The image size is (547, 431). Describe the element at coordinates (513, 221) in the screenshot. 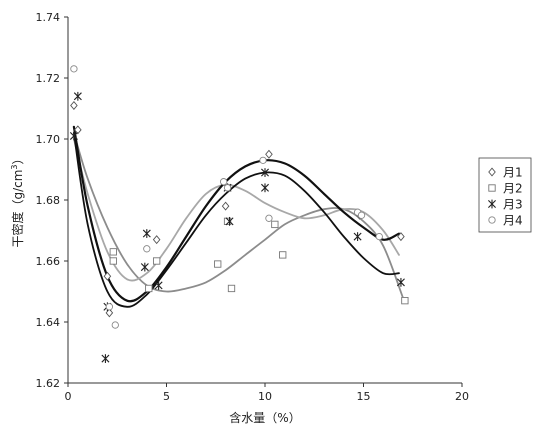

I see `legend-label-4: 月4` at that location.